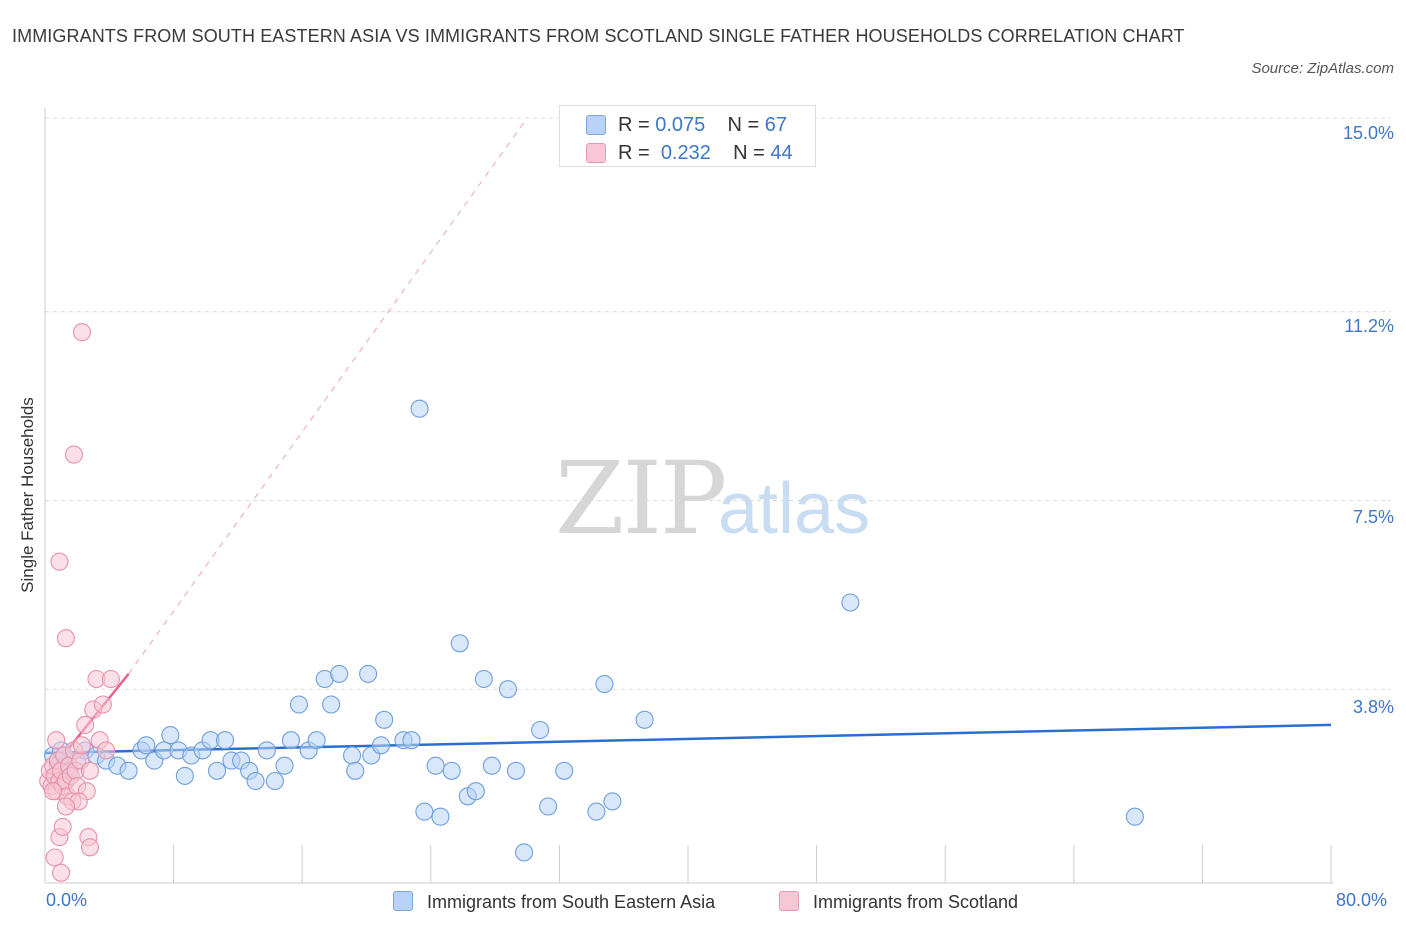 This screenshot has width=1406, height=930. Describe the element at coordinates (67, 900) in the screenshot. I see `x-tick-label-min: 0.0%` at that location.